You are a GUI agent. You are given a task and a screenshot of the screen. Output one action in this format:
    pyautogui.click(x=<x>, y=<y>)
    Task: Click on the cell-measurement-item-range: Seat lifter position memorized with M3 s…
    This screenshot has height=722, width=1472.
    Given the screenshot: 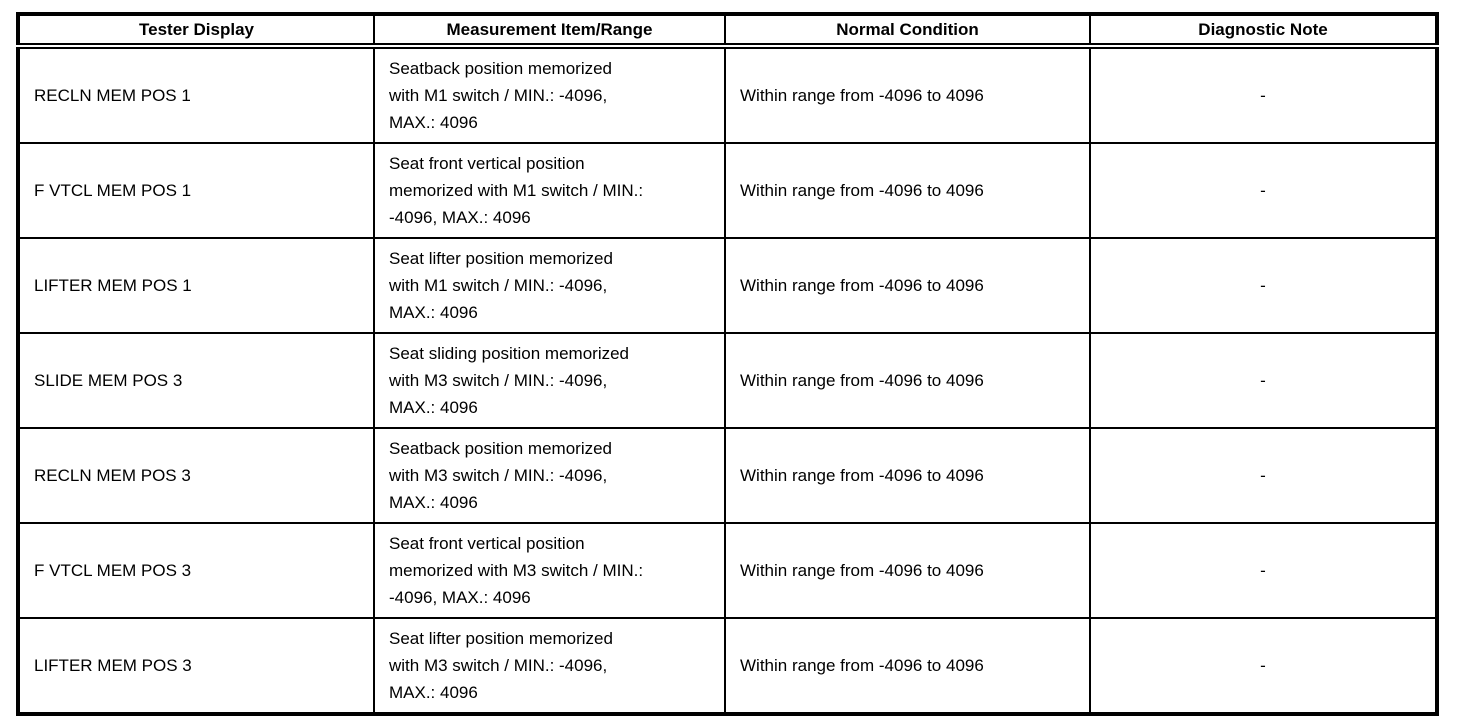 What is the action you would take?
    pyautogui.click(x=549, y=666)
    